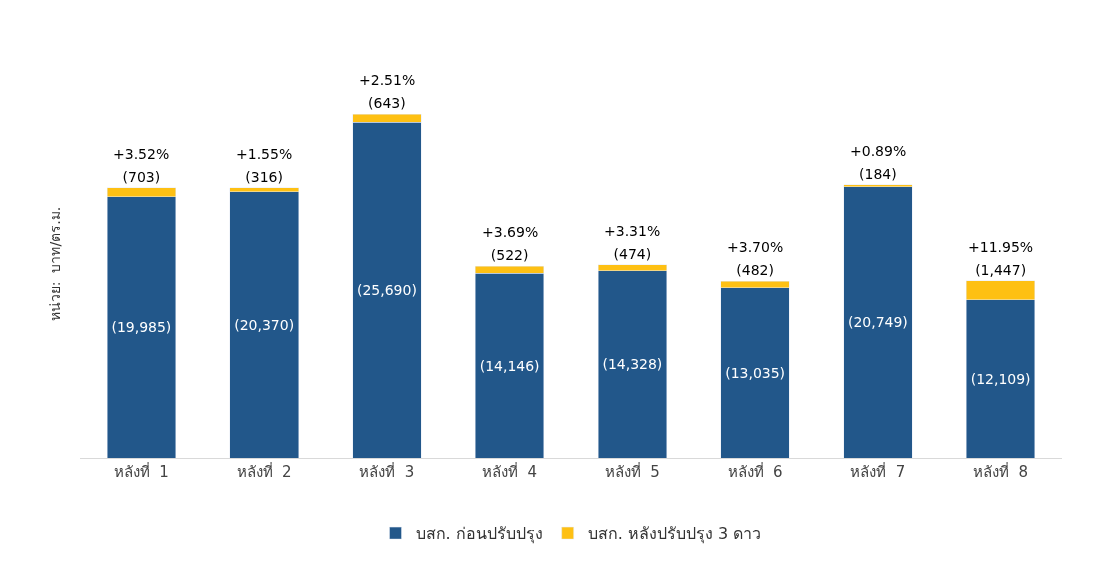 This screenshot has width=1102, height=568. Describe the element at coordinates (878, 151) in the screenshot. I see `annotation: +0.89%` at that location.